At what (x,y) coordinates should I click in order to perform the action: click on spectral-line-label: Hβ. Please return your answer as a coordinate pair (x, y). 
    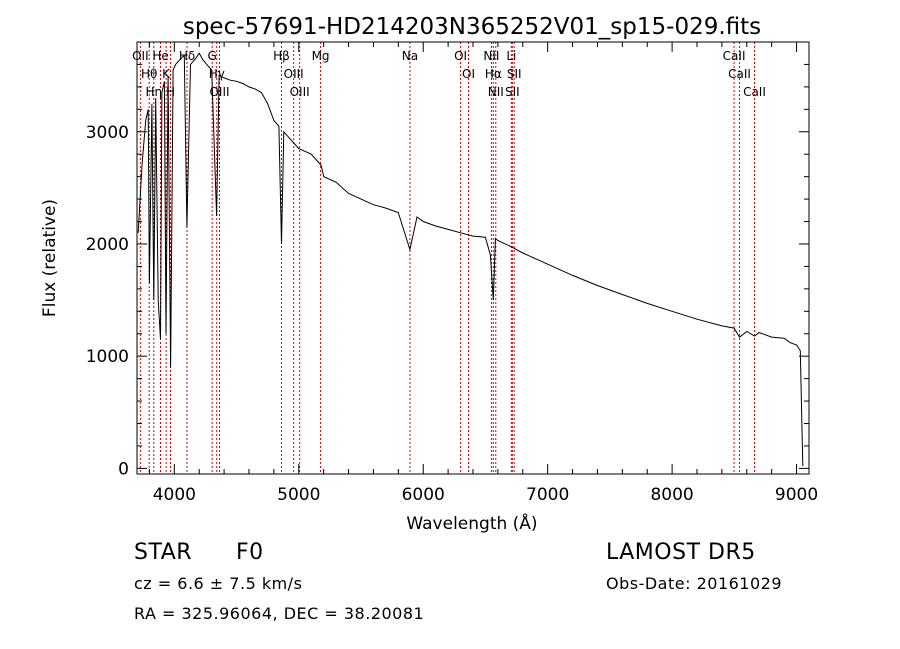
    Looking at the image, I should click on (281, 56).